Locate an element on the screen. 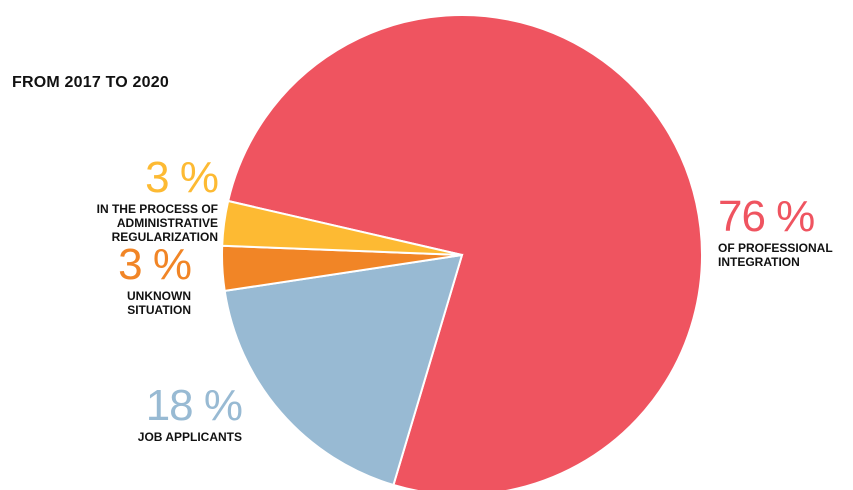 The width and height of the screenshot is (853, 490). label-jobs: 18 % JOB APPLICANTS is located at coordinates (190, 413).